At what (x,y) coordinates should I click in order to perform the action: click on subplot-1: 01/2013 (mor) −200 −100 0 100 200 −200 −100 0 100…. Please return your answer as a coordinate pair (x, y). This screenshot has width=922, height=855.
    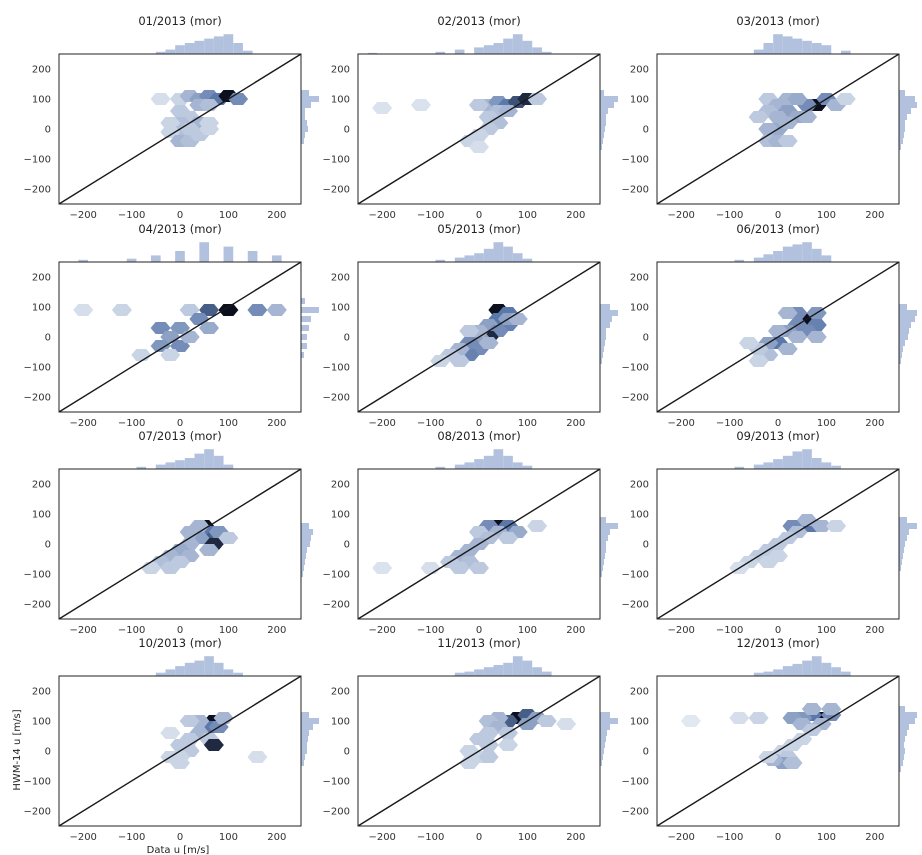
    Looking at the image, I should click on (171, 117).